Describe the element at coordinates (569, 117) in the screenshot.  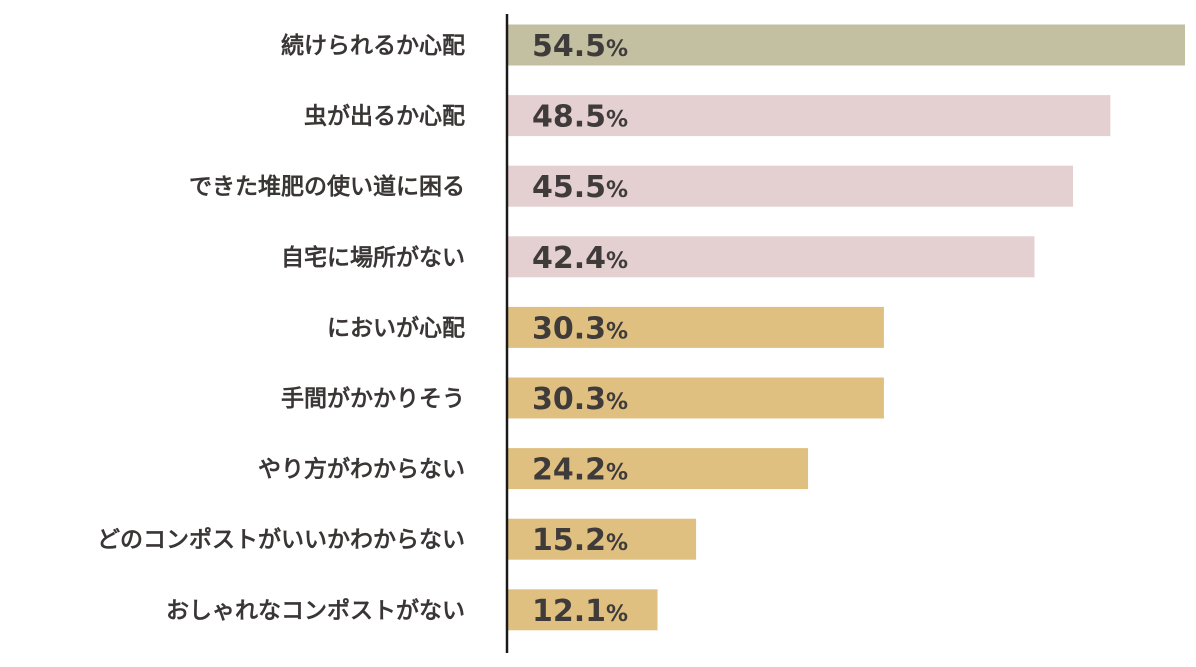
I see `data-label-value: 48.5` at that location.